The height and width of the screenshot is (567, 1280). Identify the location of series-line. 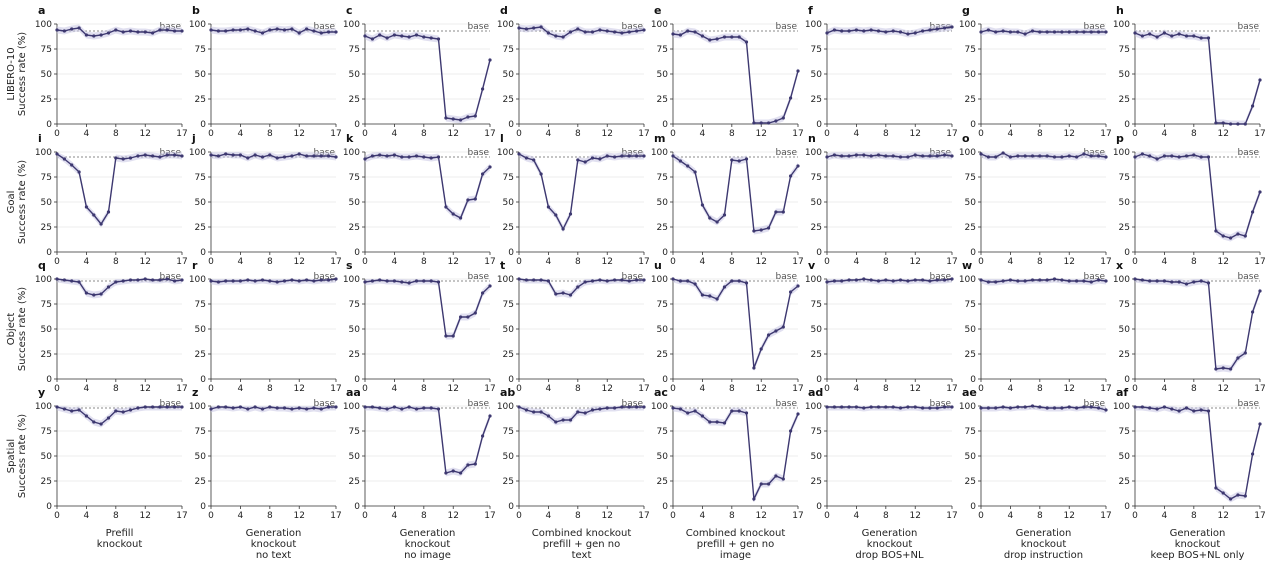
(1198, 453).